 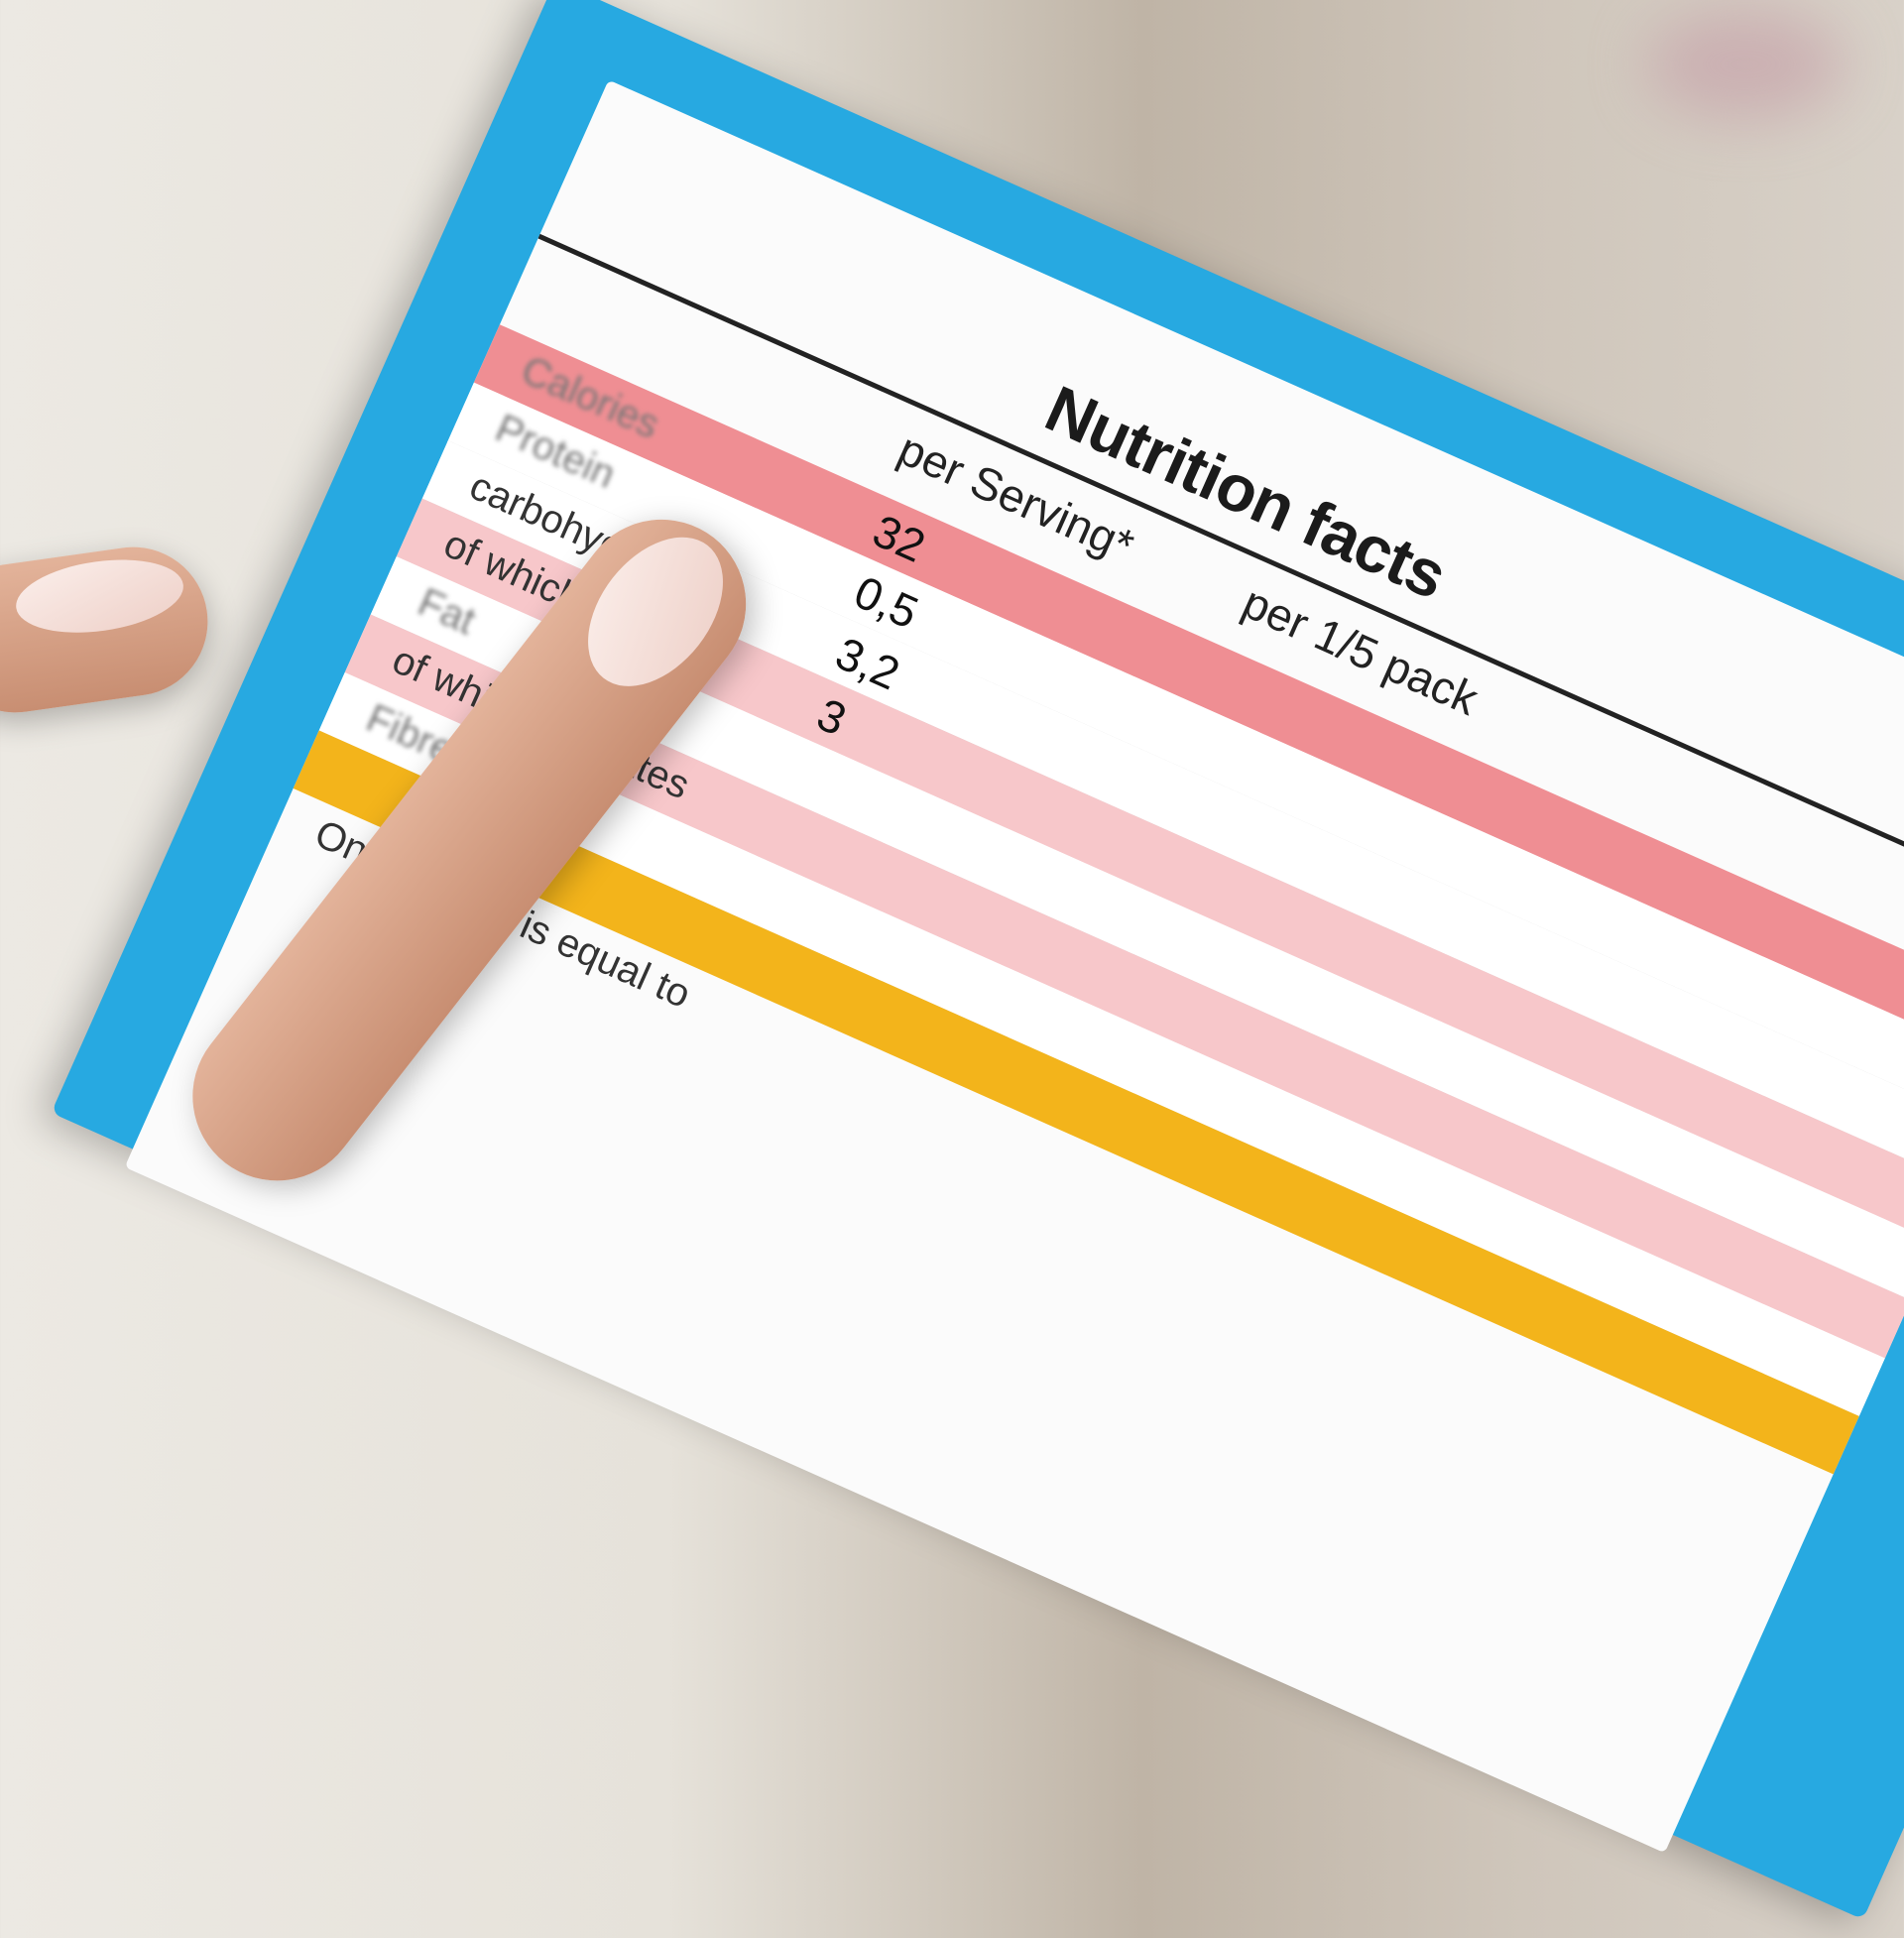 What do you see at coordinates (109, 630) in the screenshot?
I see `thumb` at bounding box center [109, 630].